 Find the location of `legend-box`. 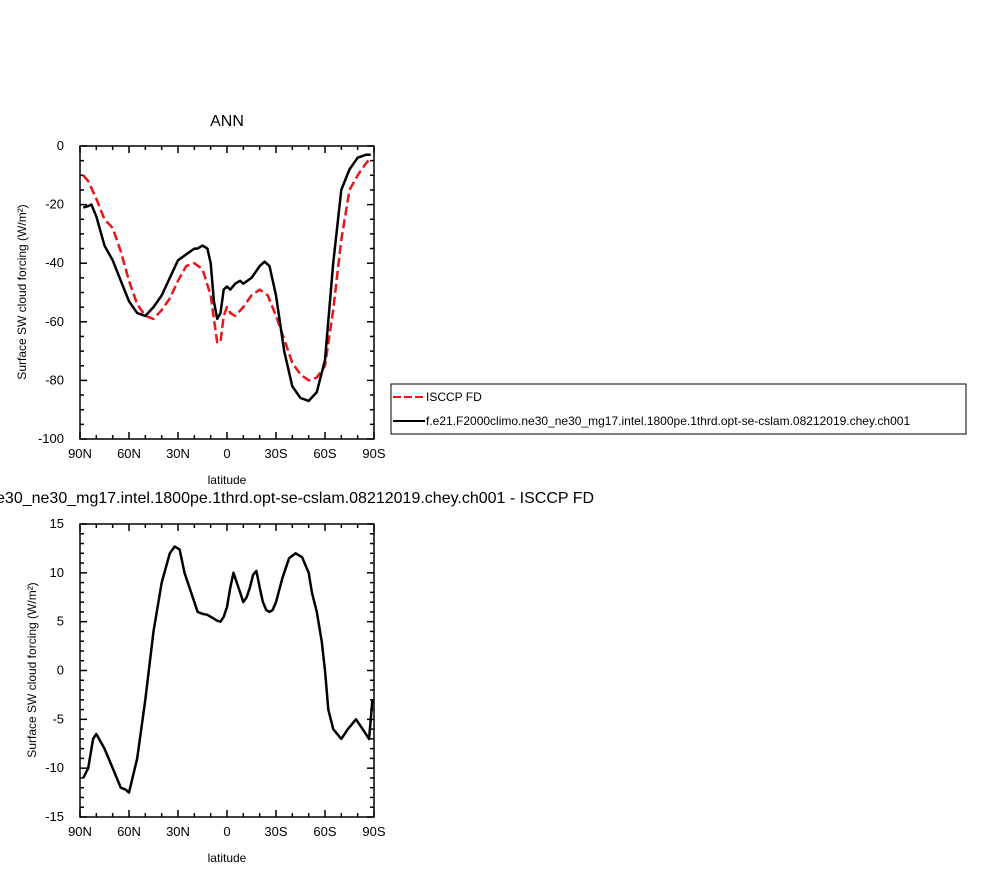

legend-box is located at coordinates (678, 409).